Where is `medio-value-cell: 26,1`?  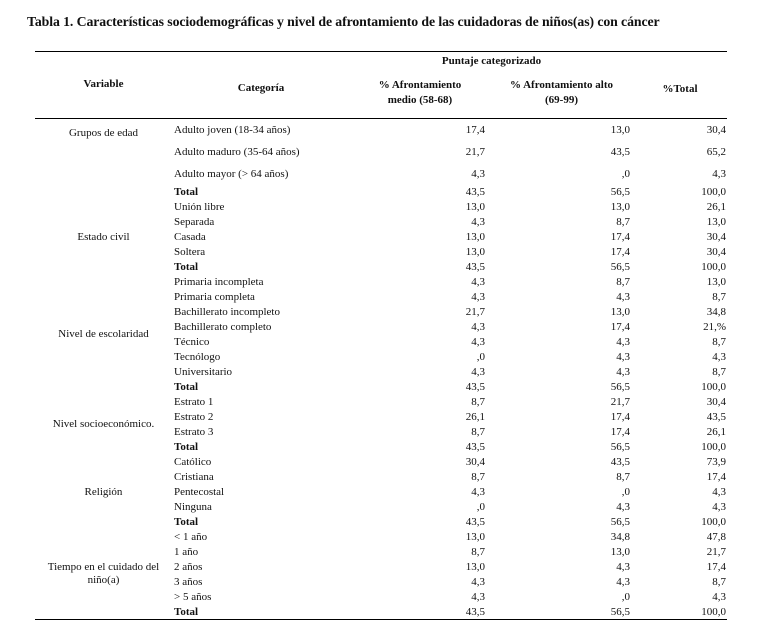 medio-value-cell: 26,1 is located at coordinates (475, 417).